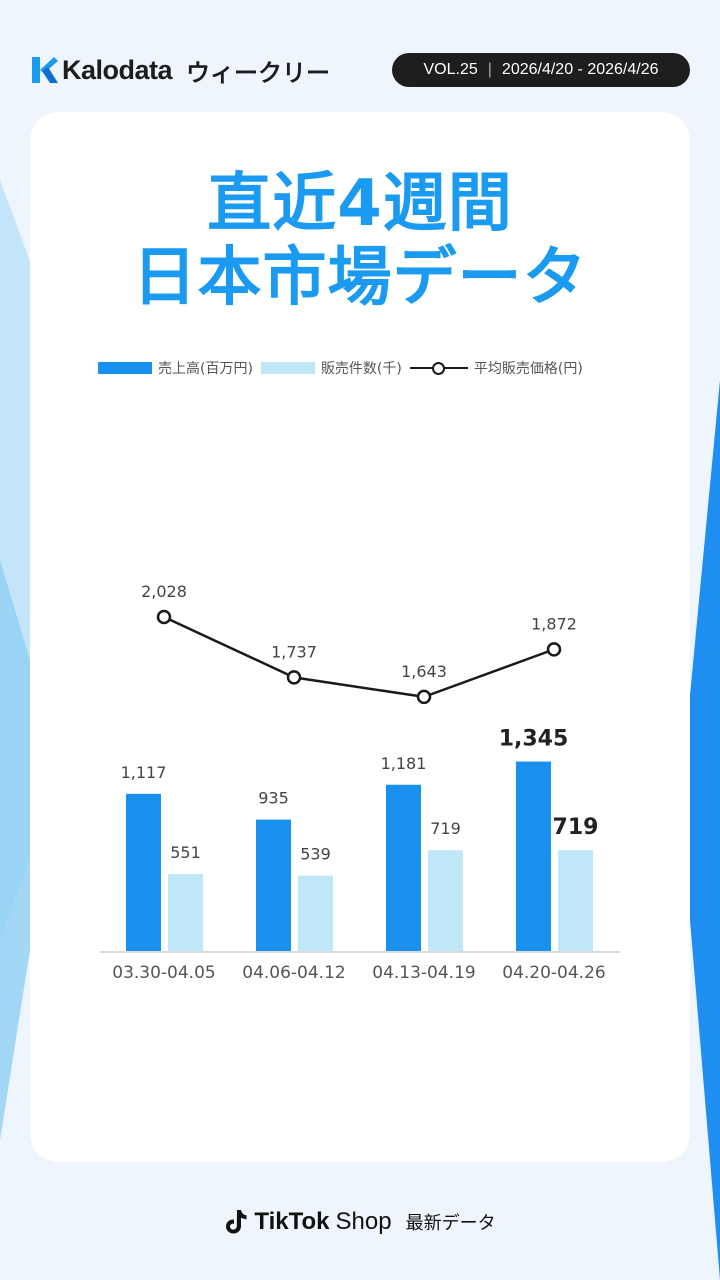 This screenshot has height=1280, width=720. I want to click on volume-pill: VOL.25 | 2026/4/20 - 2026/4/26, so click(541, 70).